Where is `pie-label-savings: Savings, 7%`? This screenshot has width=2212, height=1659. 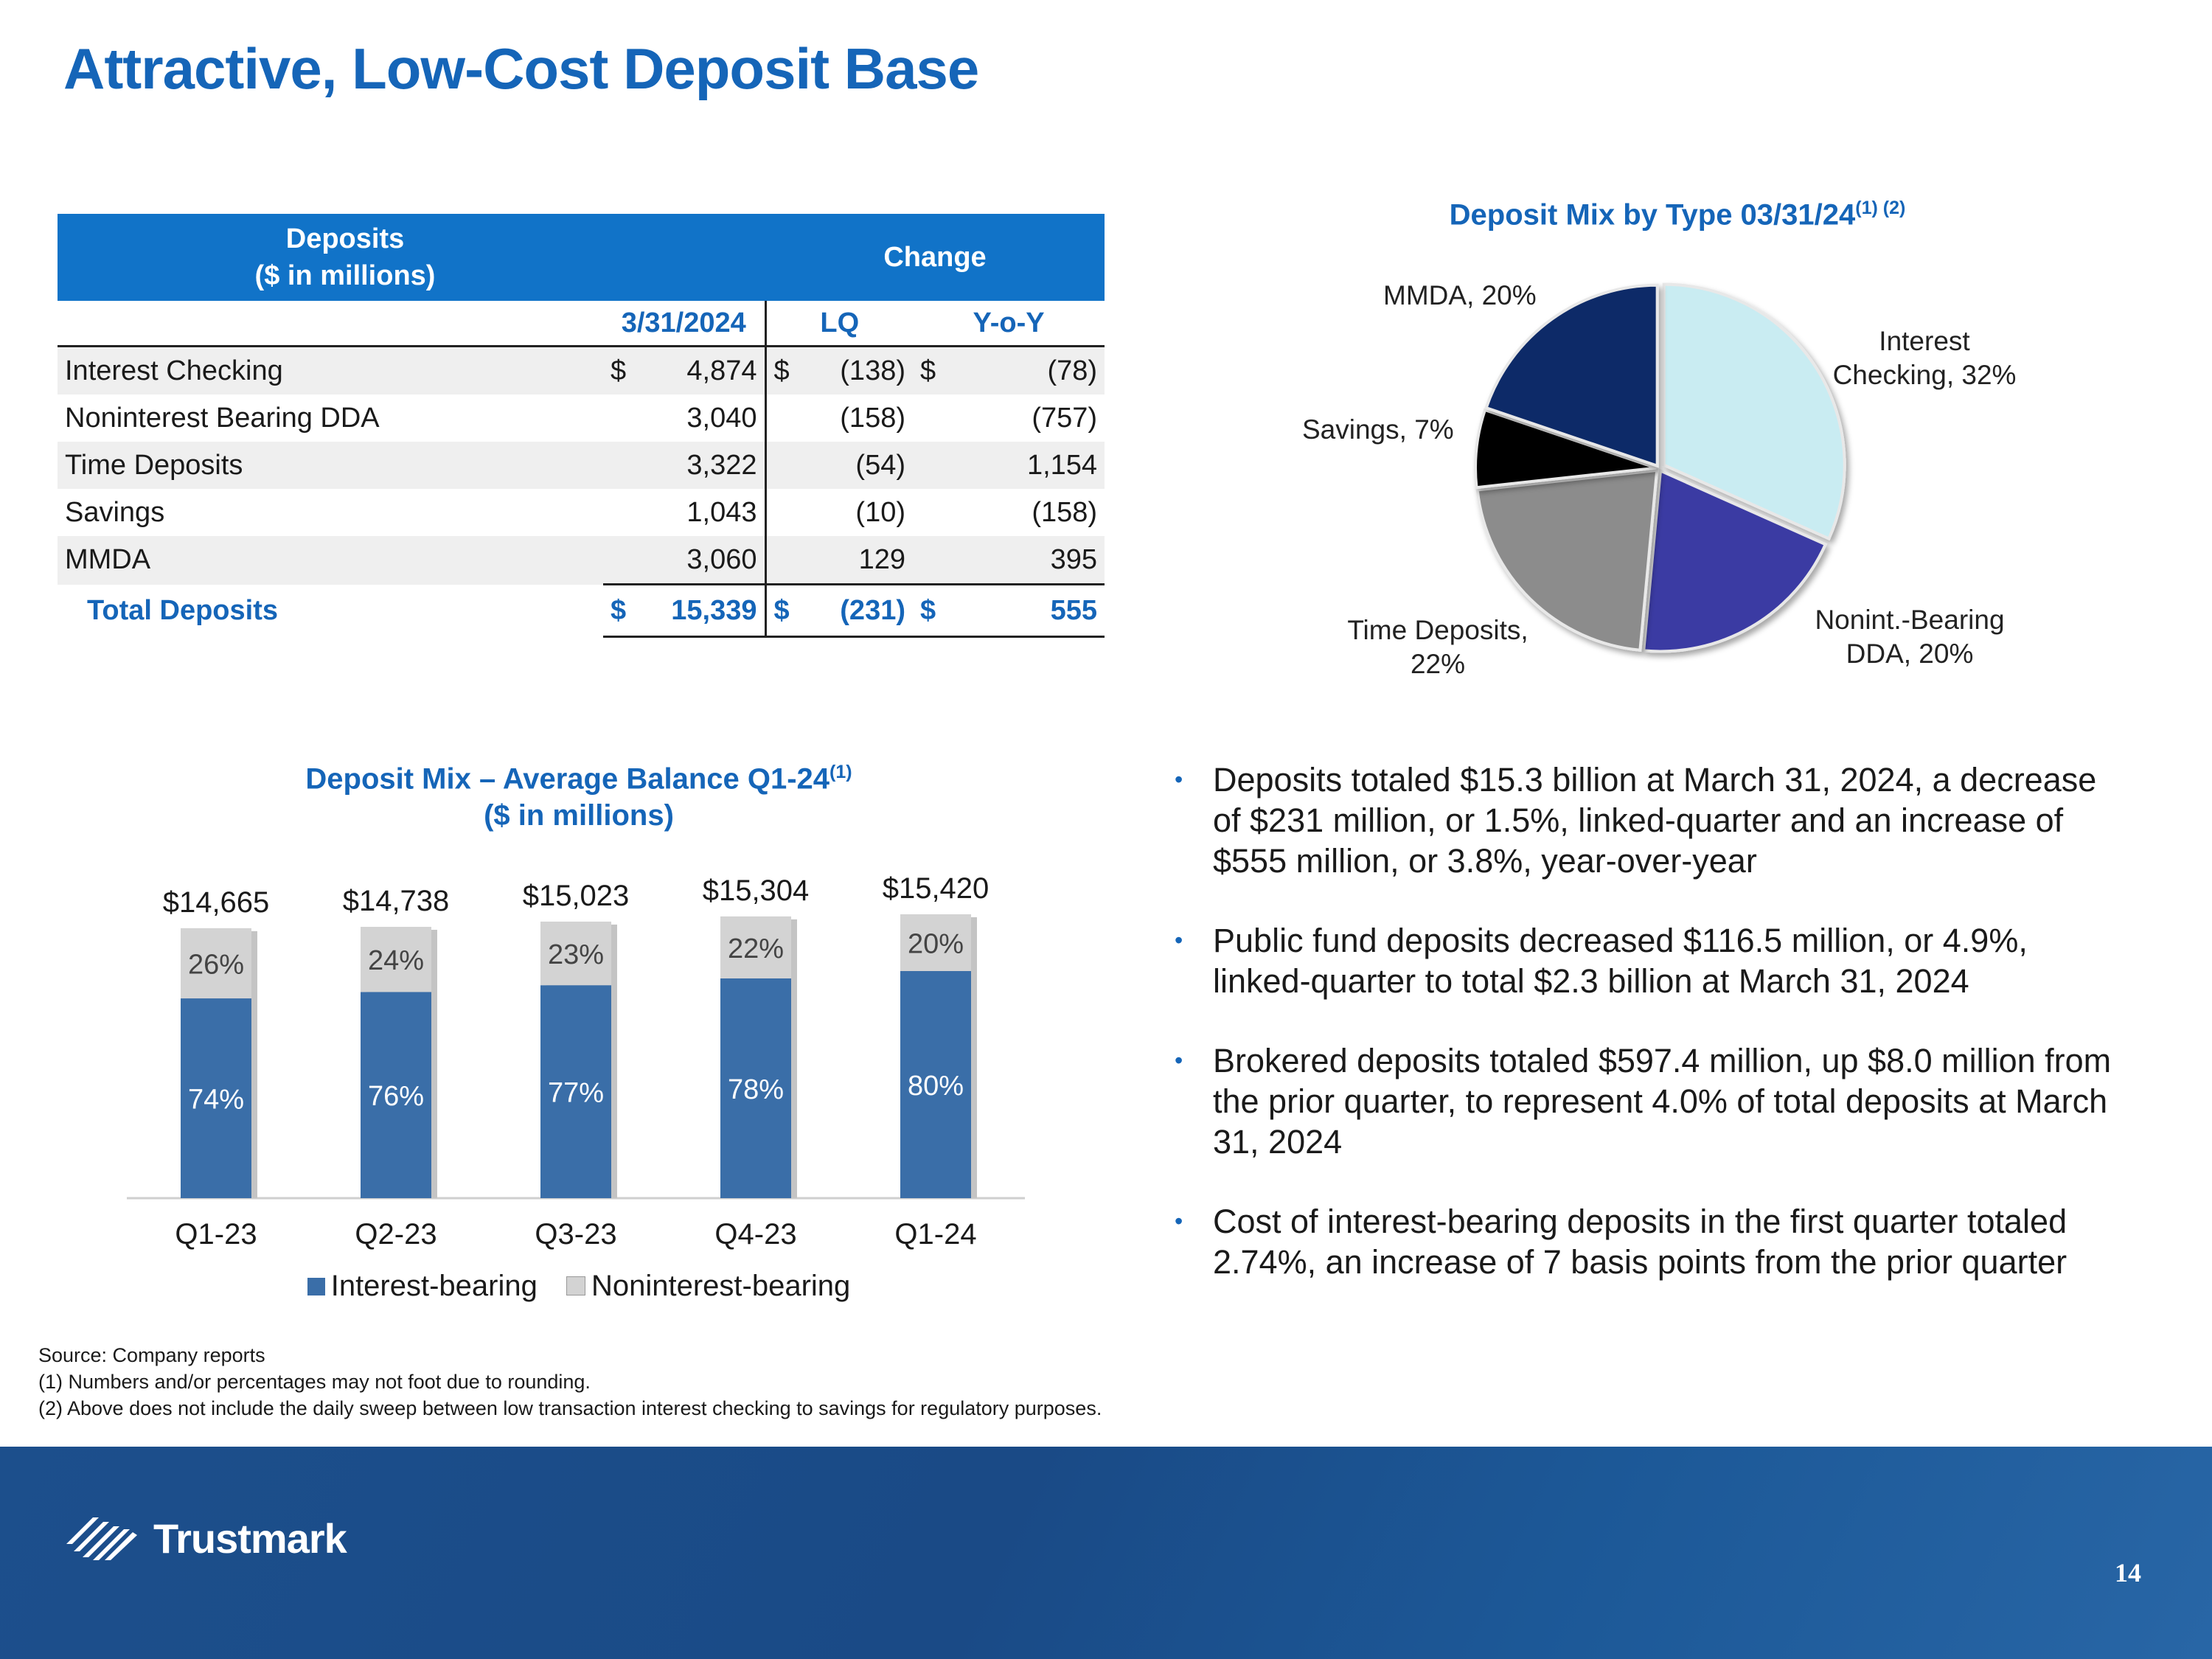
pie-label-savings: Savings, 7% is located at coordinates (1378, 429).